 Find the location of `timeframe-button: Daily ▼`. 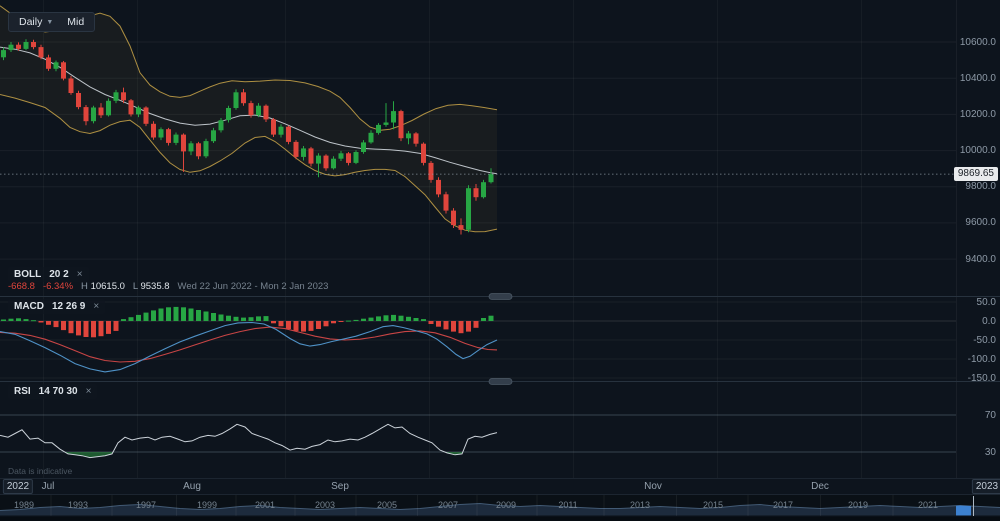

timeframe-button: Daily ▼ is located at coordinates (36, 22).